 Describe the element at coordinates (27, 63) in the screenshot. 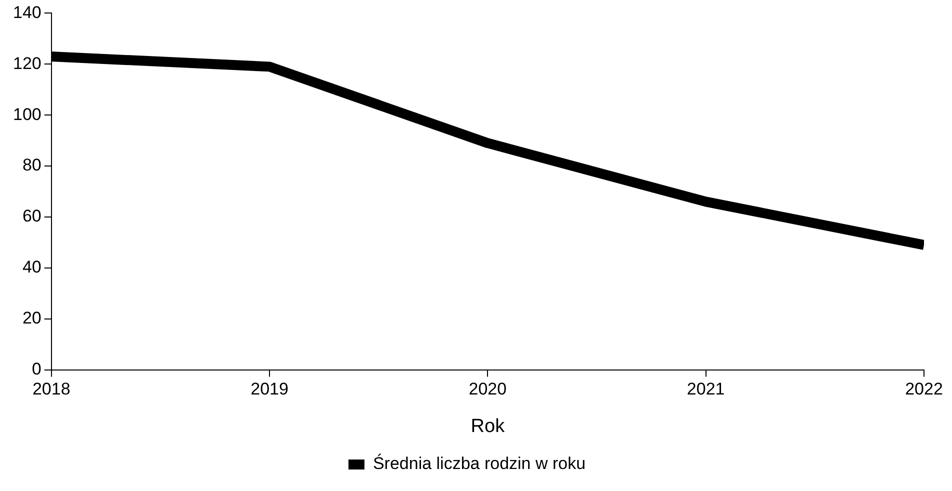

I see `y-tick-label: 120` at that location.